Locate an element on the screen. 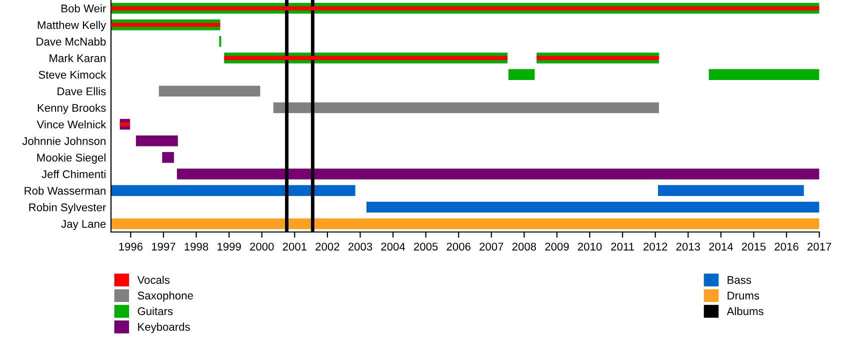 This screenshot has width=850, height=350. x-tick-label: 2001 is located at coordinates (294, 246).